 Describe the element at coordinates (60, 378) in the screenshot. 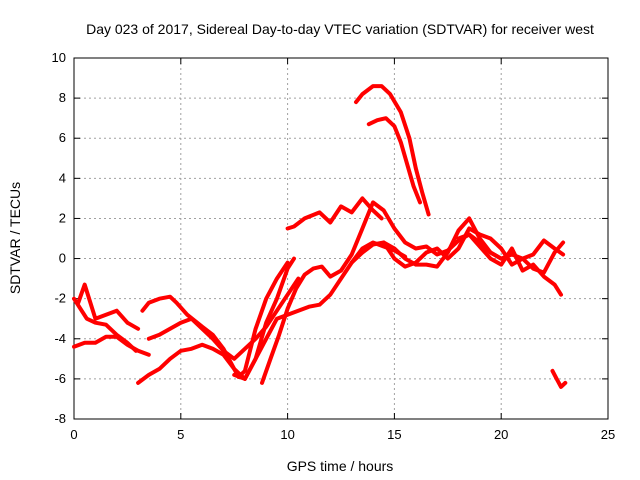

I see `y-tick-label: -6` at that location.